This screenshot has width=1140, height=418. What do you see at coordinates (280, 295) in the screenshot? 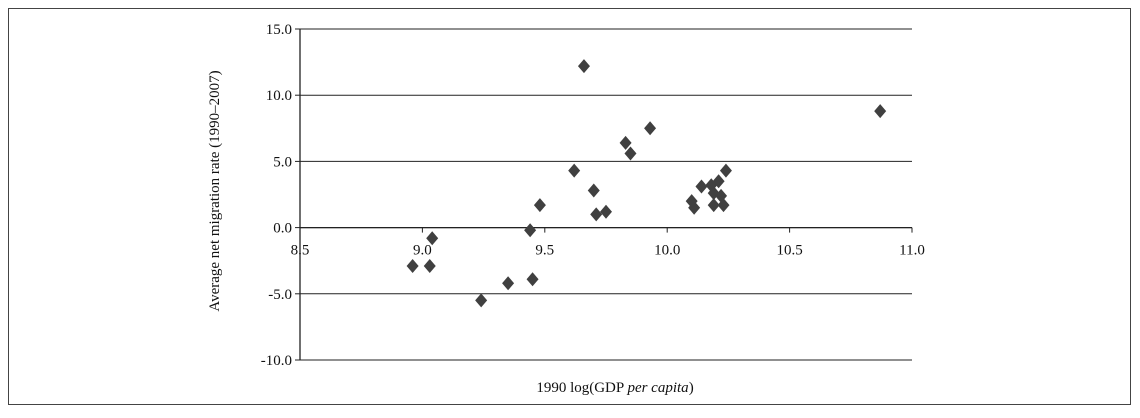
I see `y-tick-label: -5.0` at bounding box center [280, 295].